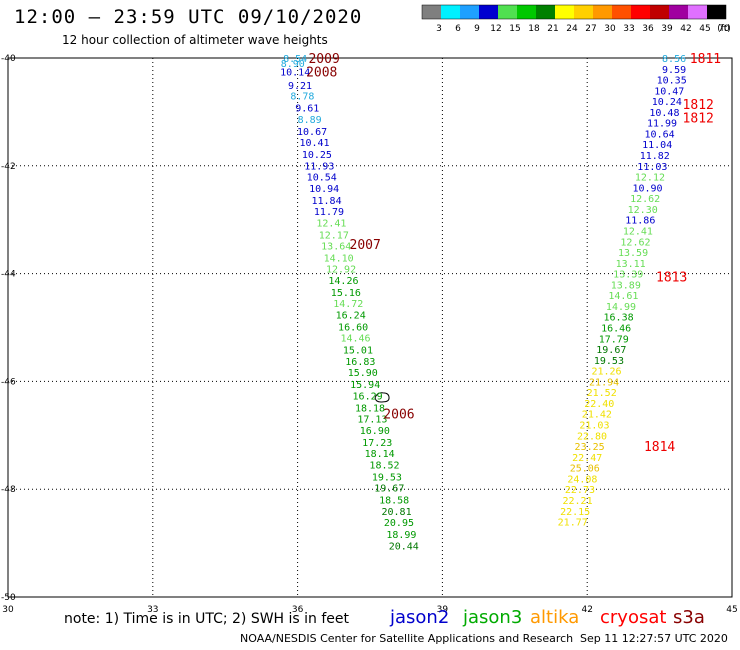  I want to click on swh-value: 12.12, so click(650, 178).